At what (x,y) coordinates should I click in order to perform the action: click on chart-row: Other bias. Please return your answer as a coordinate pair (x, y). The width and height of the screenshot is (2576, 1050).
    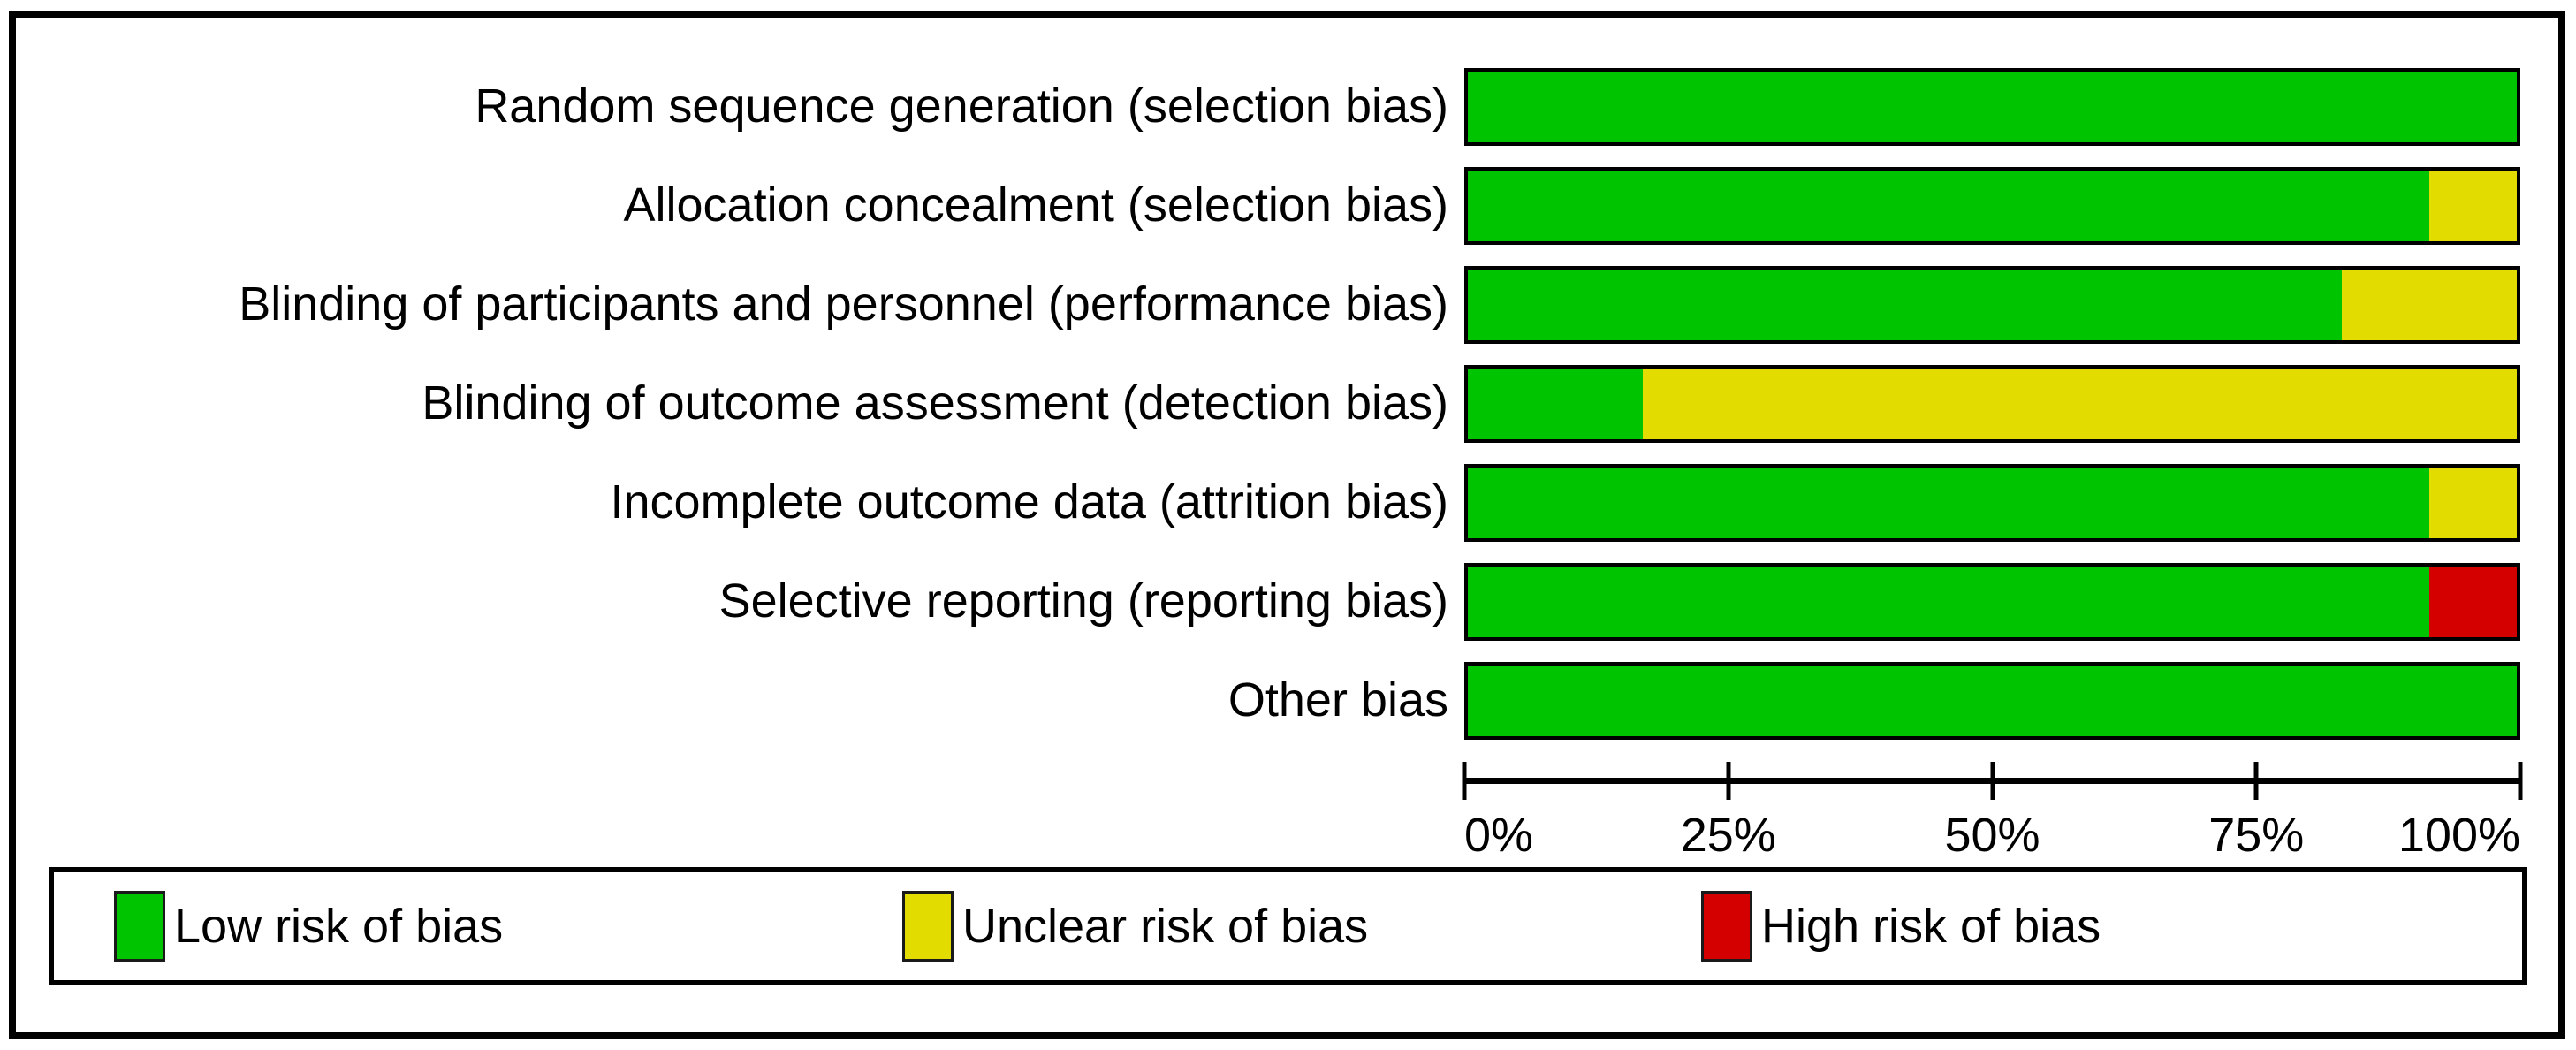
    Looking at the image, I should click on (1287, 700).